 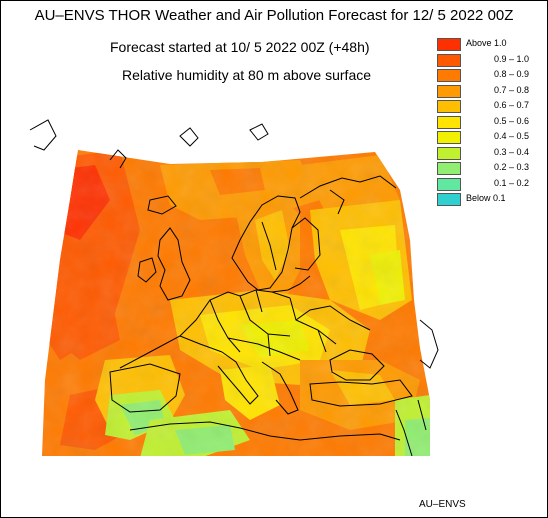 I want to click on legend-label: 0.8 – 0.9, so click(x=511, y=74).